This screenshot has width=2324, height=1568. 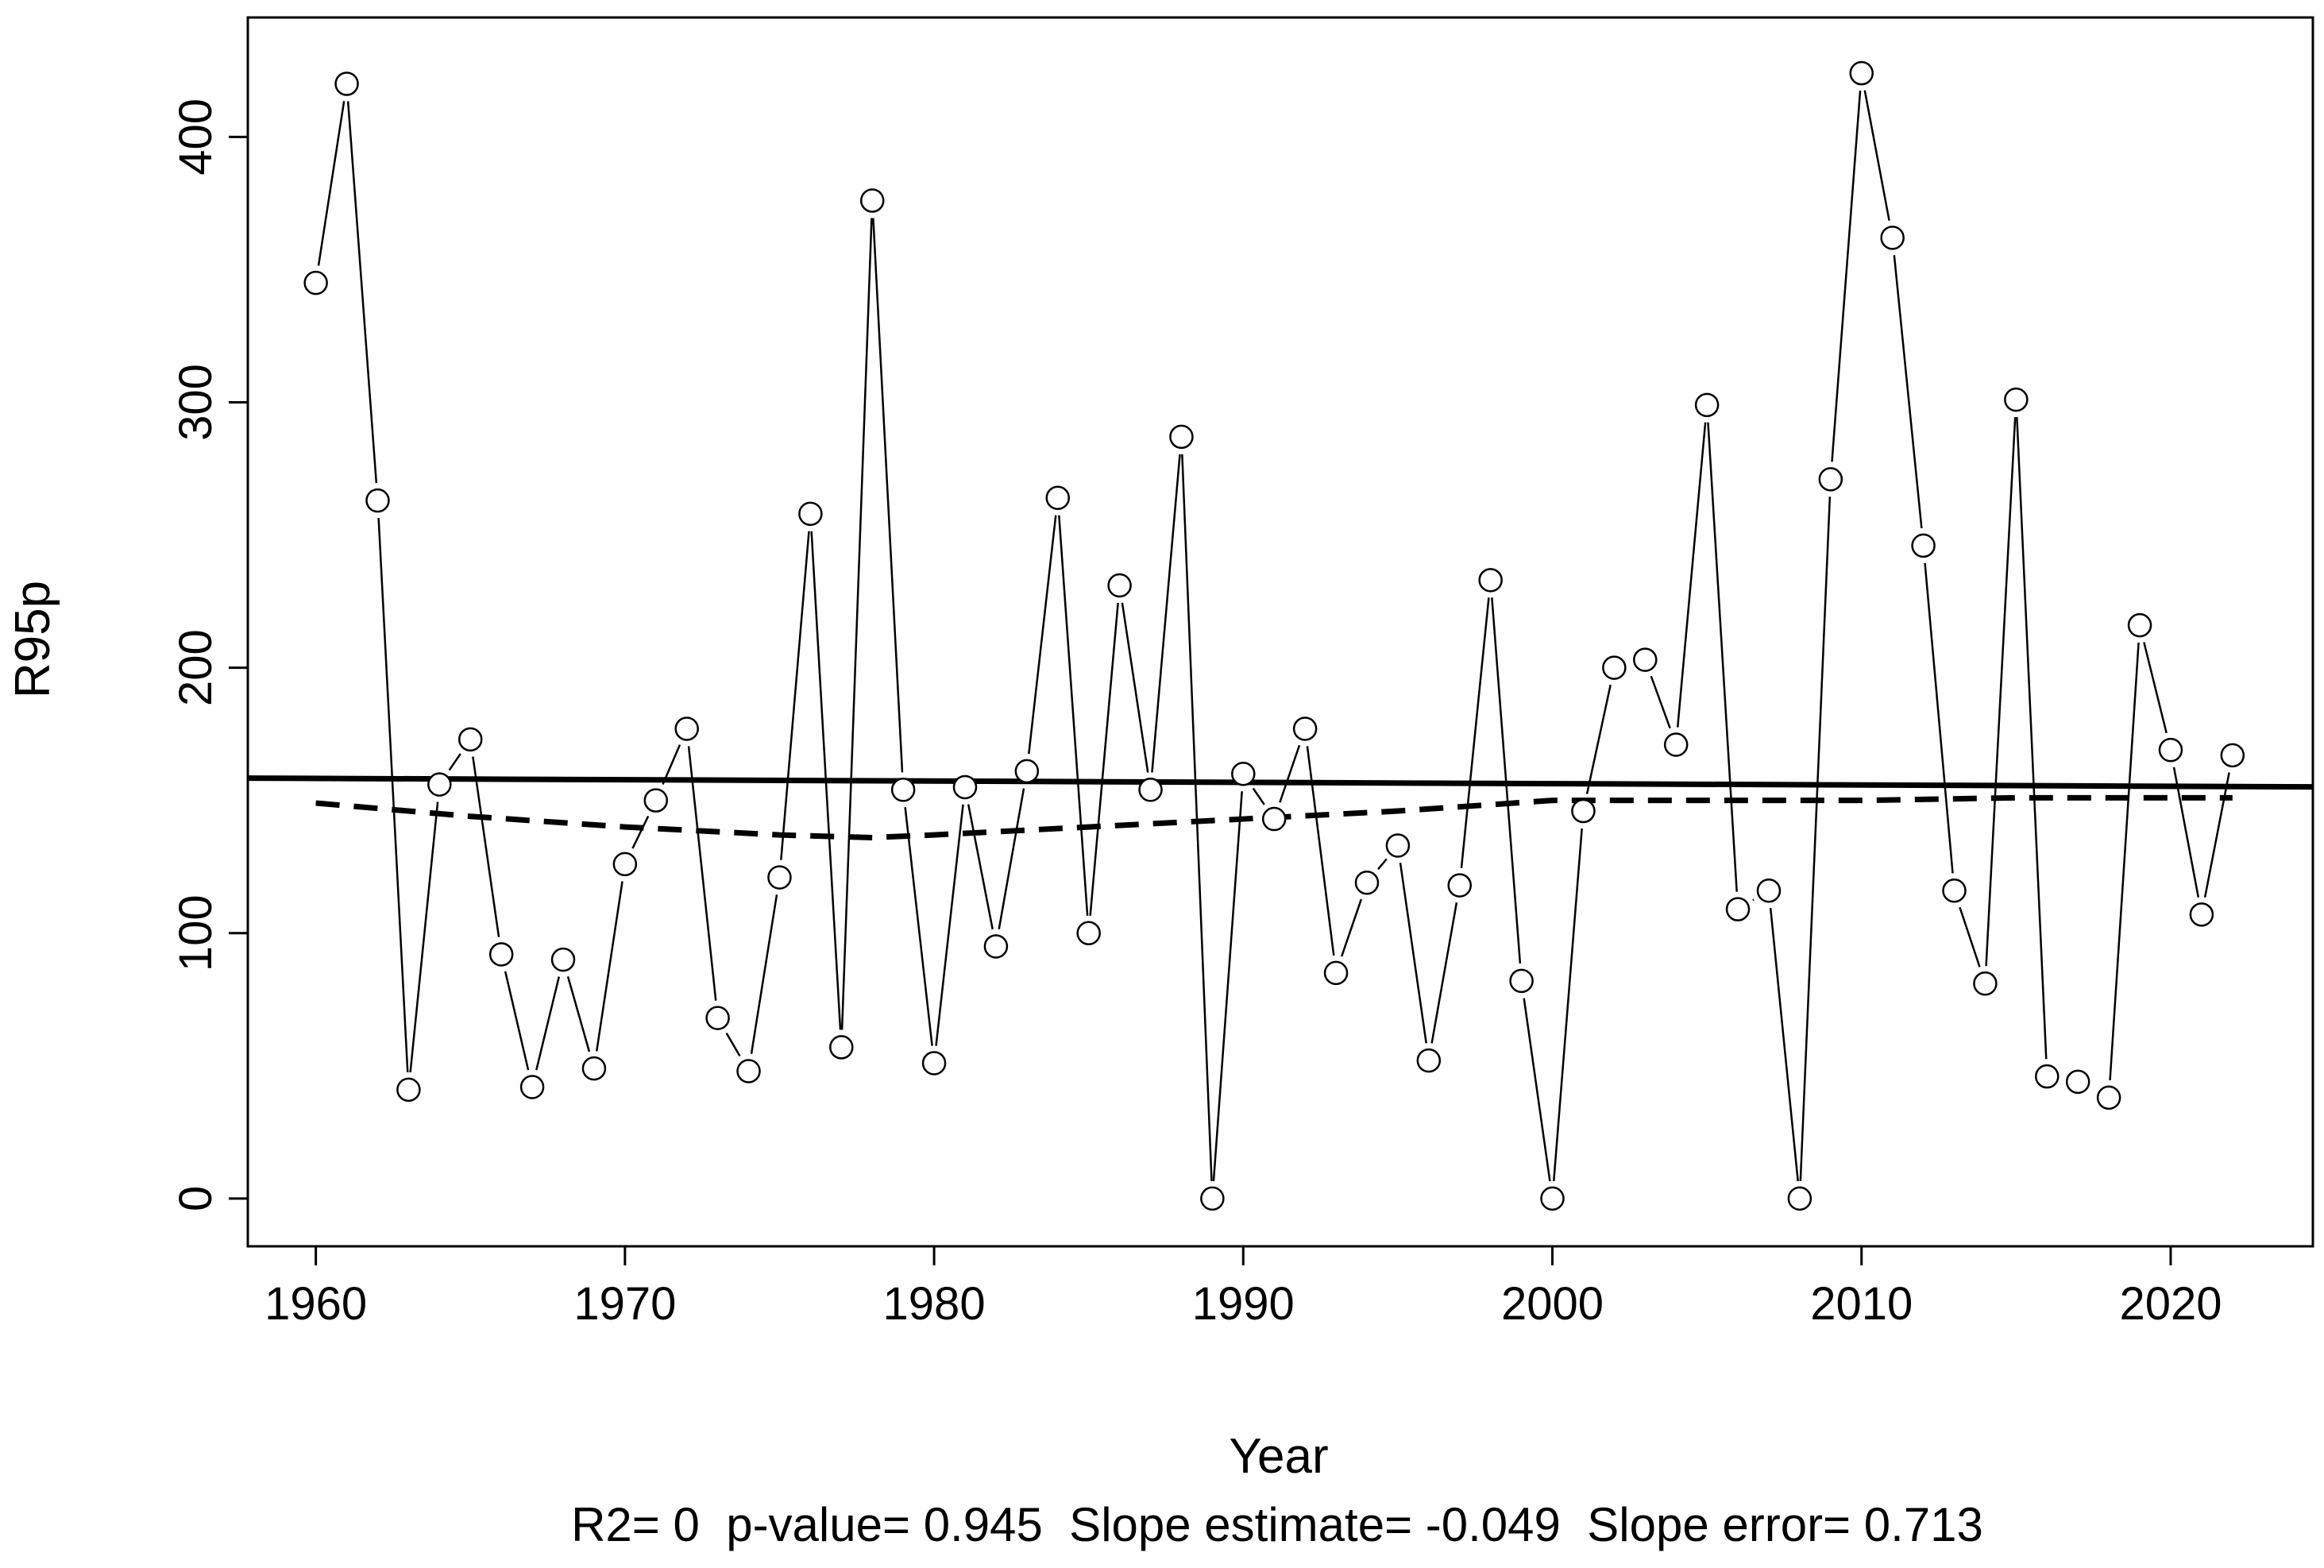 I want to click on x-axis: 1960 1970 1980 1990 2000 2010 2020, so click(x=1243, y=1287).